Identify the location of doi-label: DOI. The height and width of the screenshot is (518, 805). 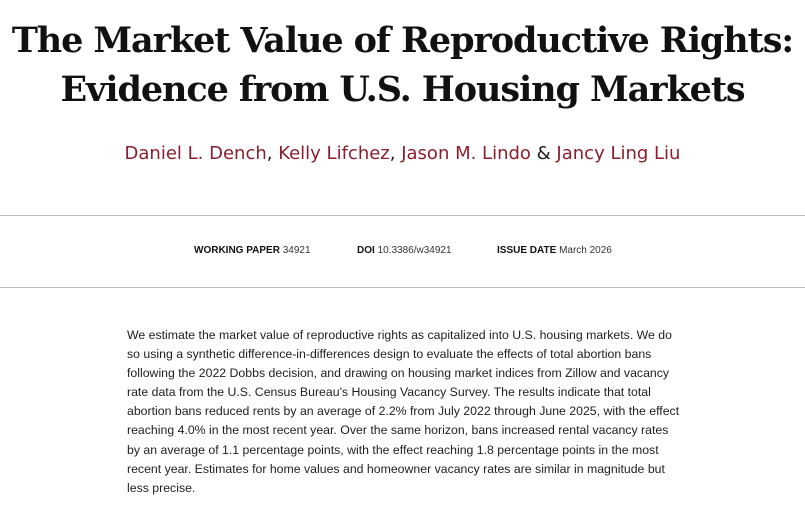
(366, 250).